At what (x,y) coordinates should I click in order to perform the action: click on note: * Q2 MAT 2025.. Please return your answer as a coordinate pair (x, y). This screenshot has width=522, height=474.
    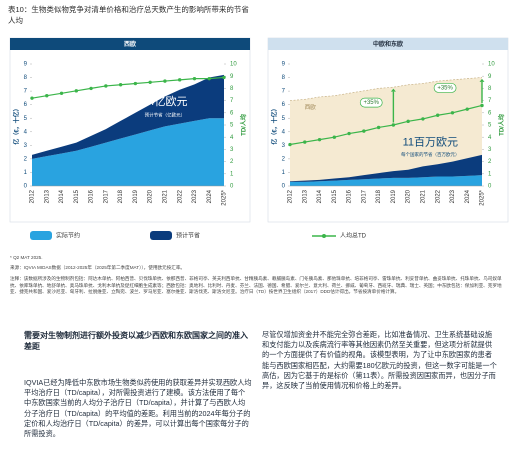
    Looking at the image, I should click on (26, 257).